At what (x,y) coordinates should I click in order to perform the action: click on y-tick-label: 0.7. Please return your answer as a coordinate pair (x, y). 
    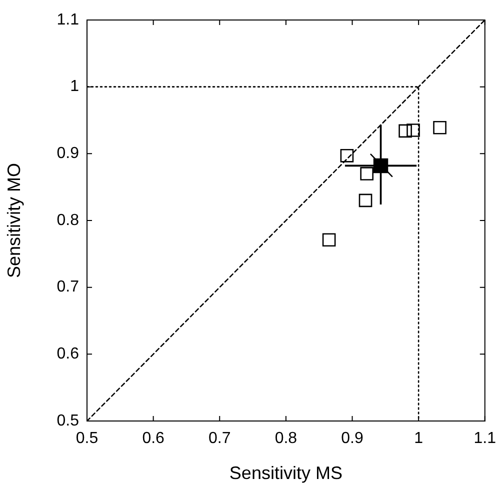
    Looking at the image, I should click on (68, 287).